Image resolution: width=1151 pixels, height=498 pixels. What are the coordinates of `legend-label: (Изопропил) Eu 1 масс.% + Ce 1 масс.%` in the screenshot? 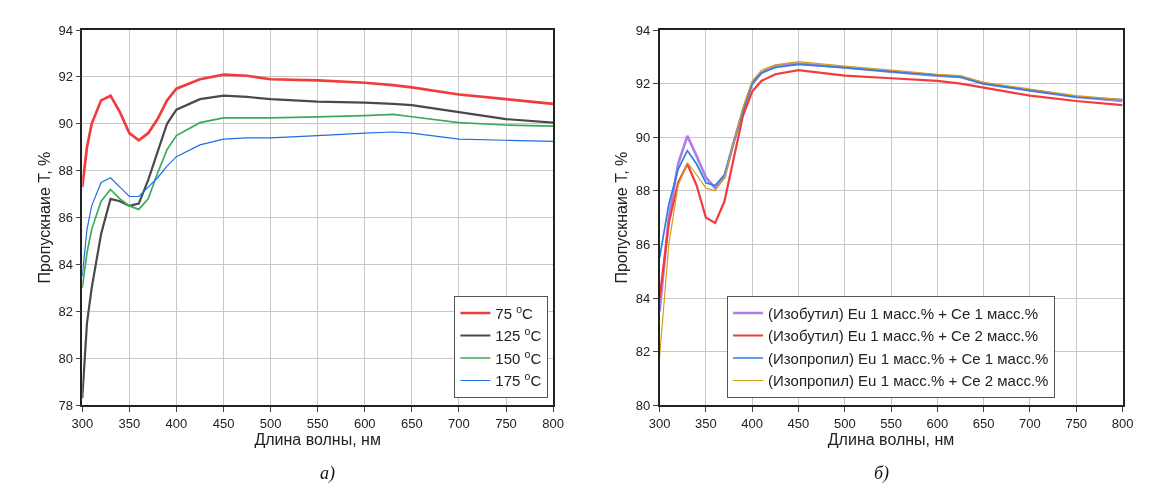 It's located at (908, 358).